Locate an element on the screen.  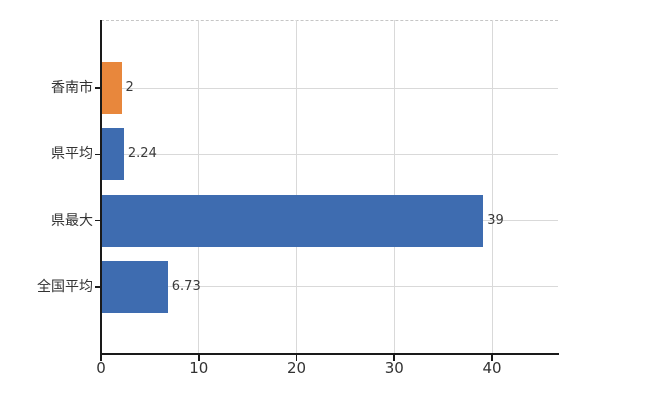
y-axis-line is located at coordinates (101, 187).